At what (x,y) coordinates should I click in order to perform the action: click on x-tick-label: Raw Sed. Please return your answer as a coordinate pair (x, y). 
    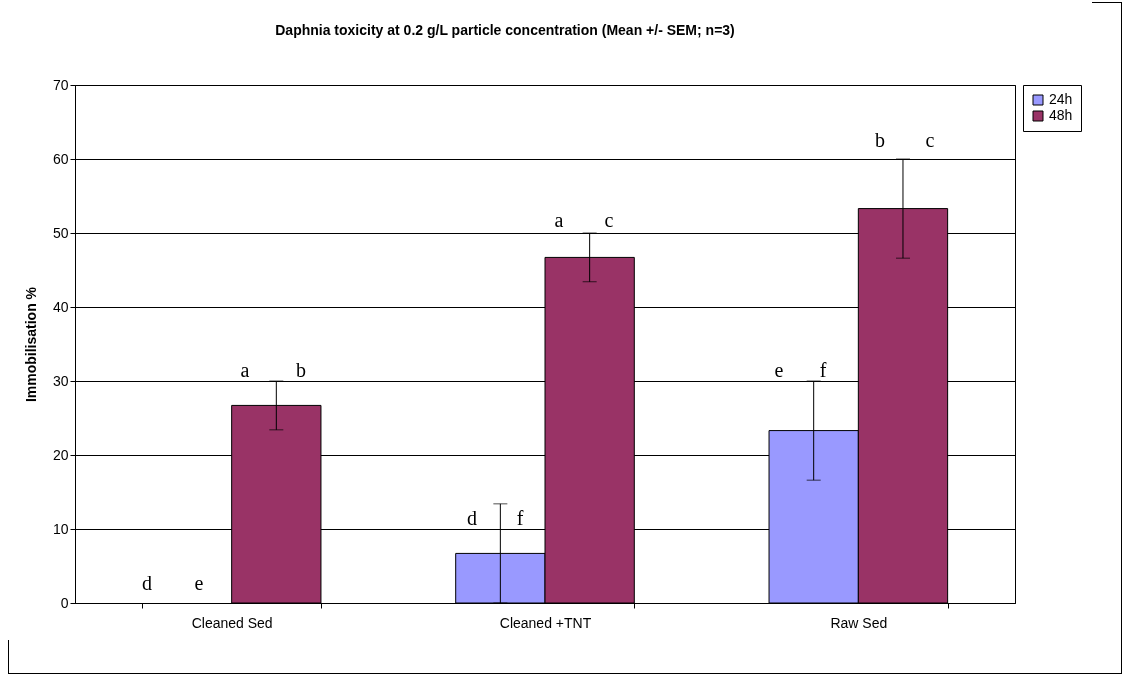
    Looking at the image, I should click on (859, 622).